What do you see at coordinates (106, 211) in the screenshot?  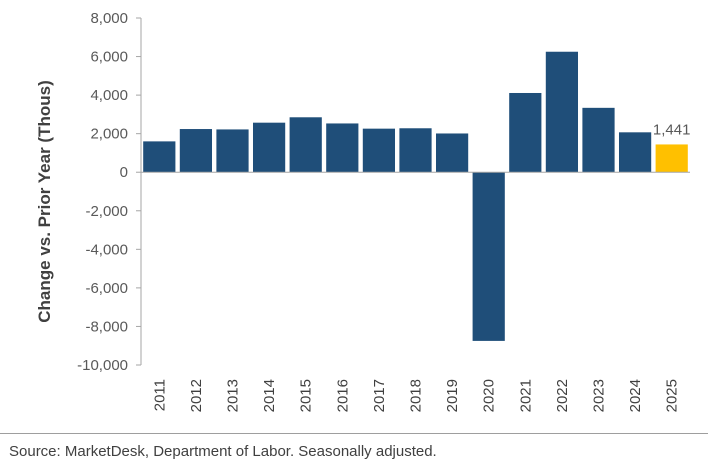 I see `y-tick-label: -2,000` at bounding box center [106, 211].